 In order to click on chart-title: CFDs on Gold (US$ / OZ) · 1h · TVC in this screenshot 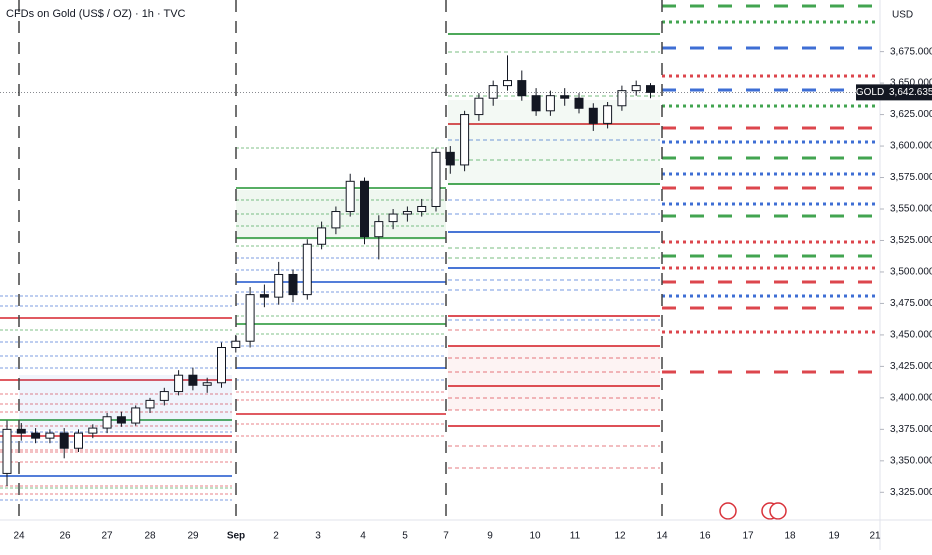, I will do `click(96, 14)`.